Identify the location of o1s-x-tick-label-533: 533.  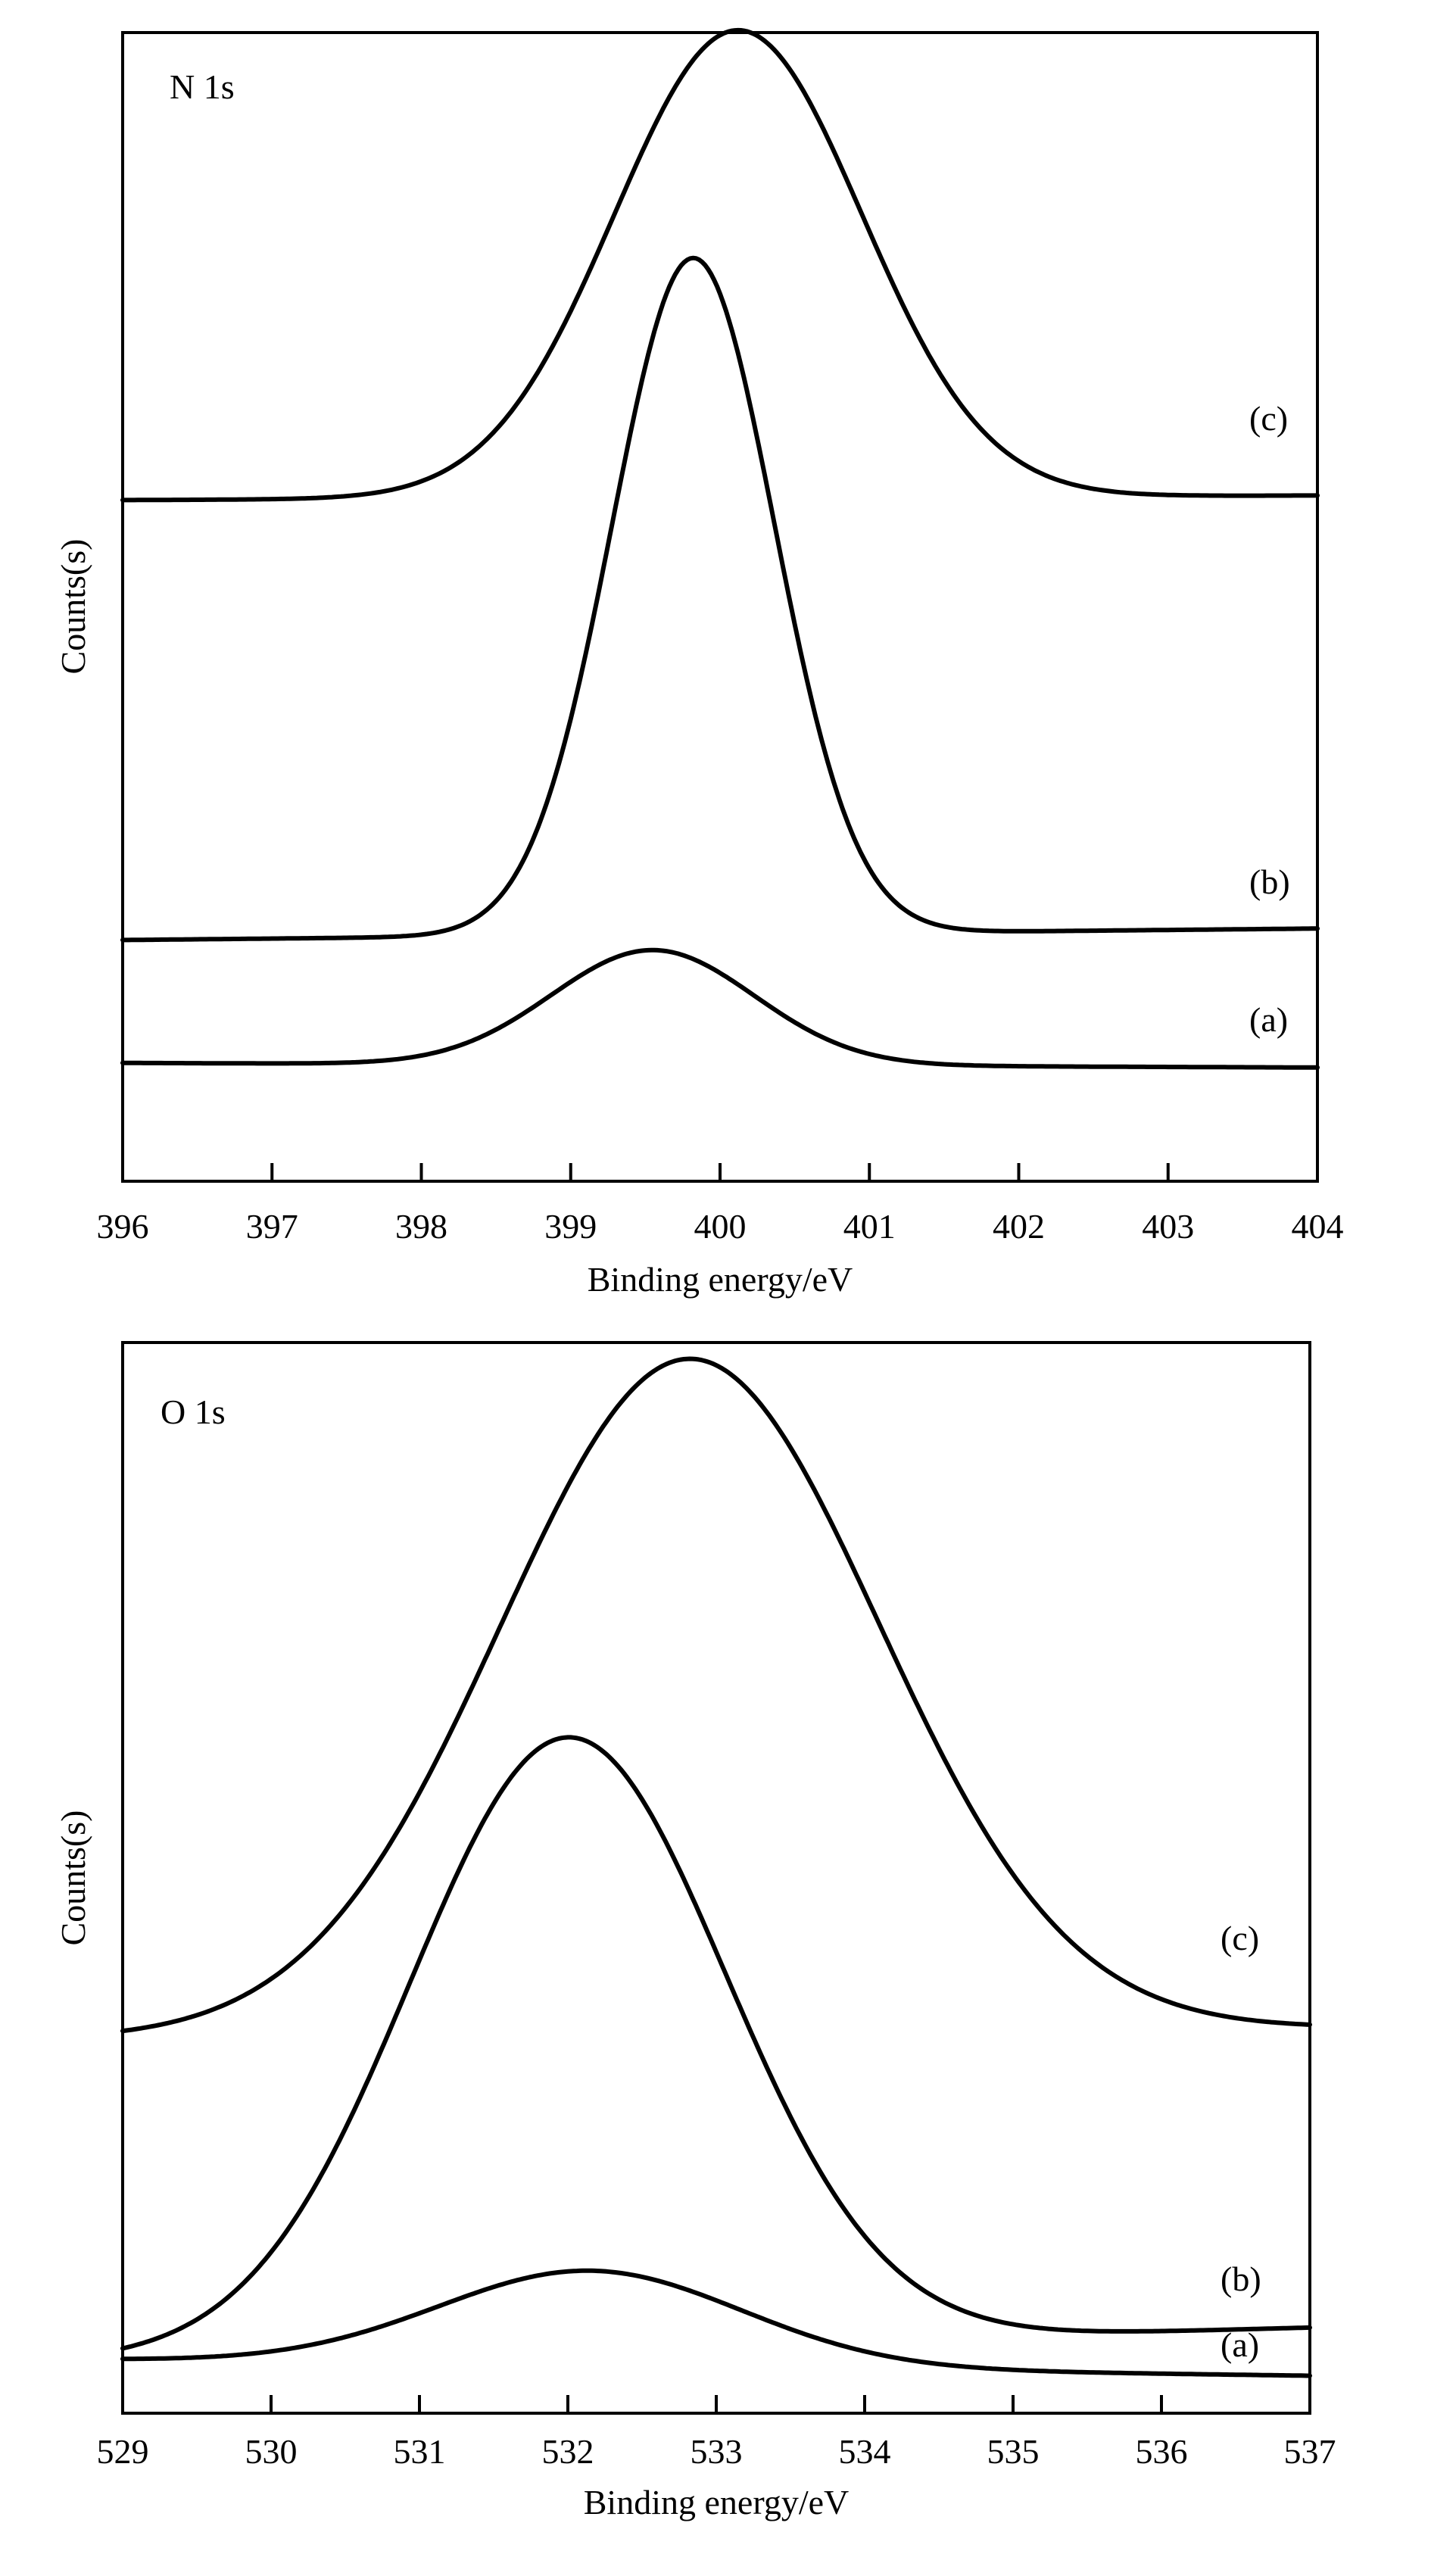
(717, 2451).